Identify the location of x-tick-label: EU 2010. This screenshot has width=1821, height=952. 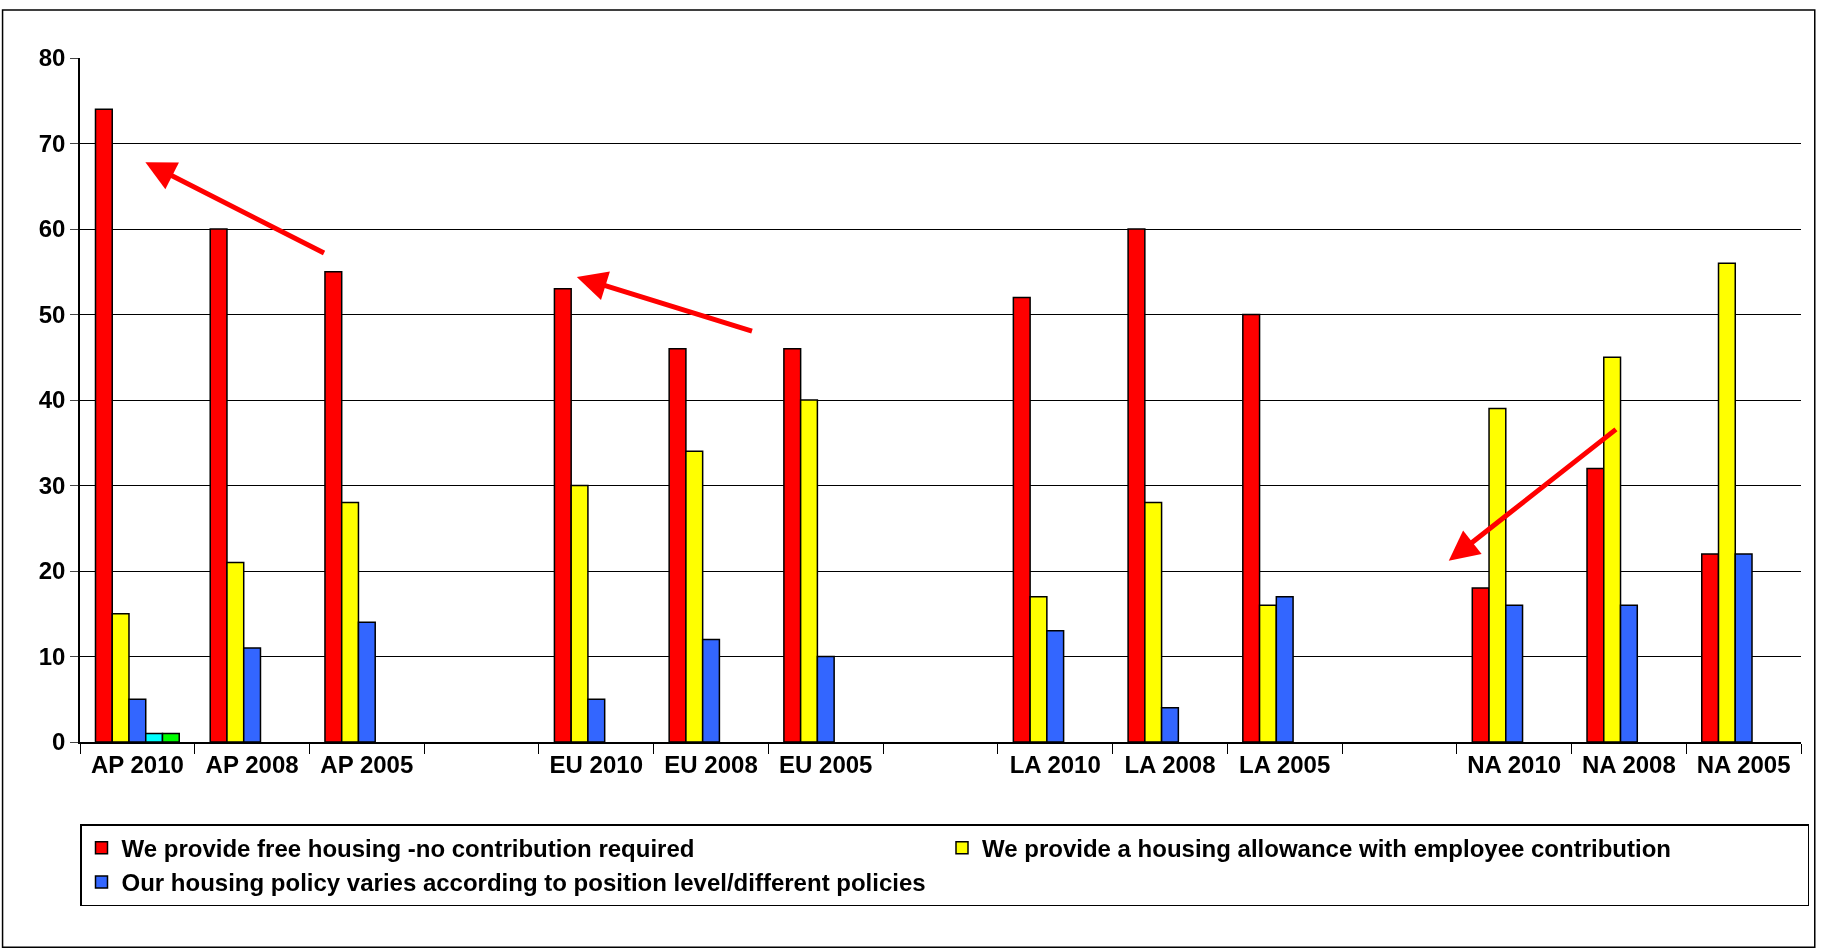
(596, 764).